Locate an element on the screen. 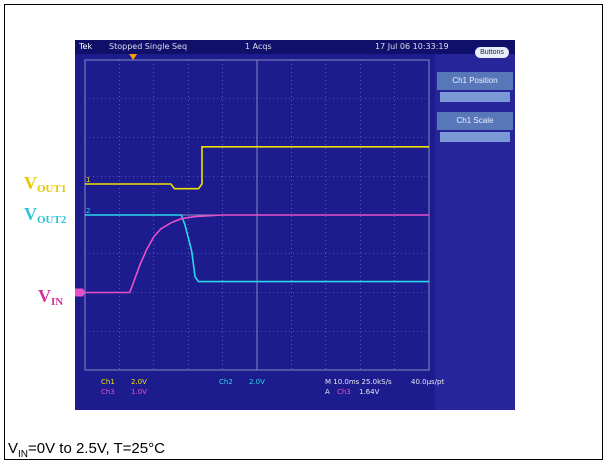 The width and height of the screenshot is (610, 466). ch3-scale-readout: 1.0V is located at coordinates (139, 392).